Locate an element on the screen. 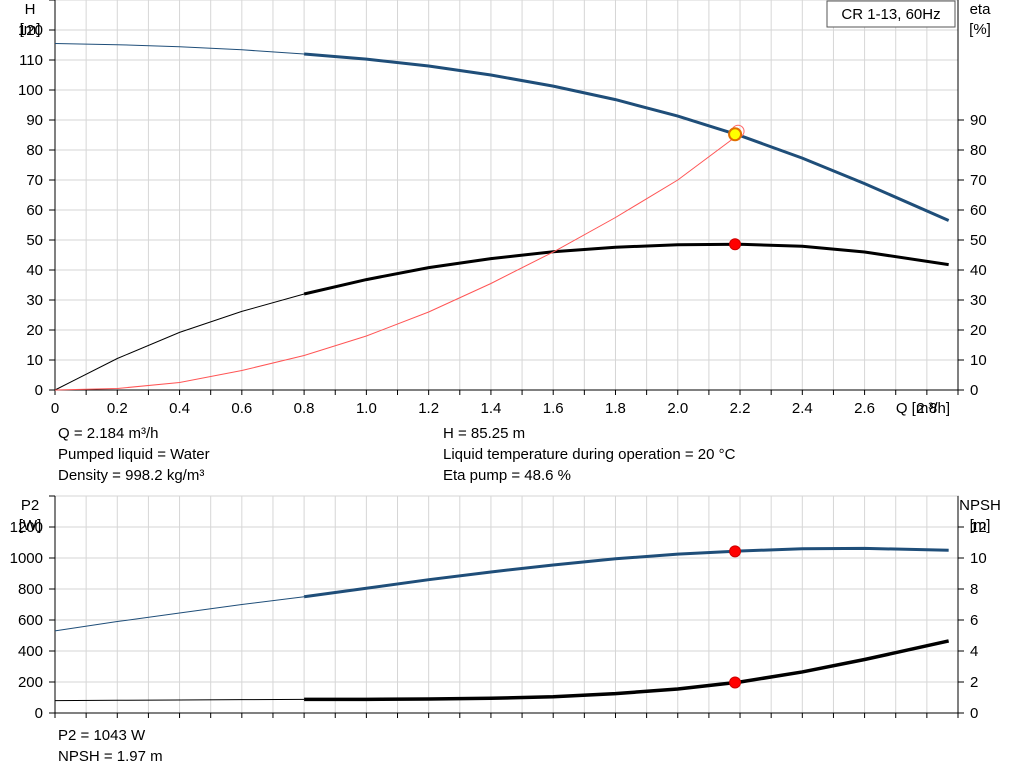  y-left-tick-label: 1000 is located at coordinates (26, 558).